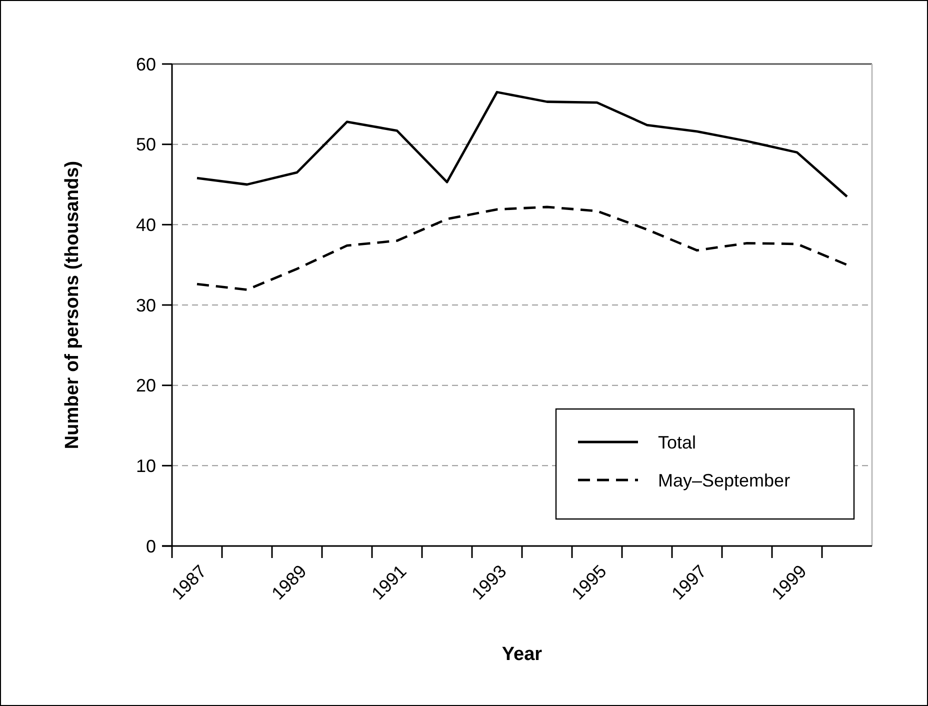  Describe the element at coordinates (72, 305) in the screenshot. I see `y-axis-title: Number of persons (thousands)` at that location.